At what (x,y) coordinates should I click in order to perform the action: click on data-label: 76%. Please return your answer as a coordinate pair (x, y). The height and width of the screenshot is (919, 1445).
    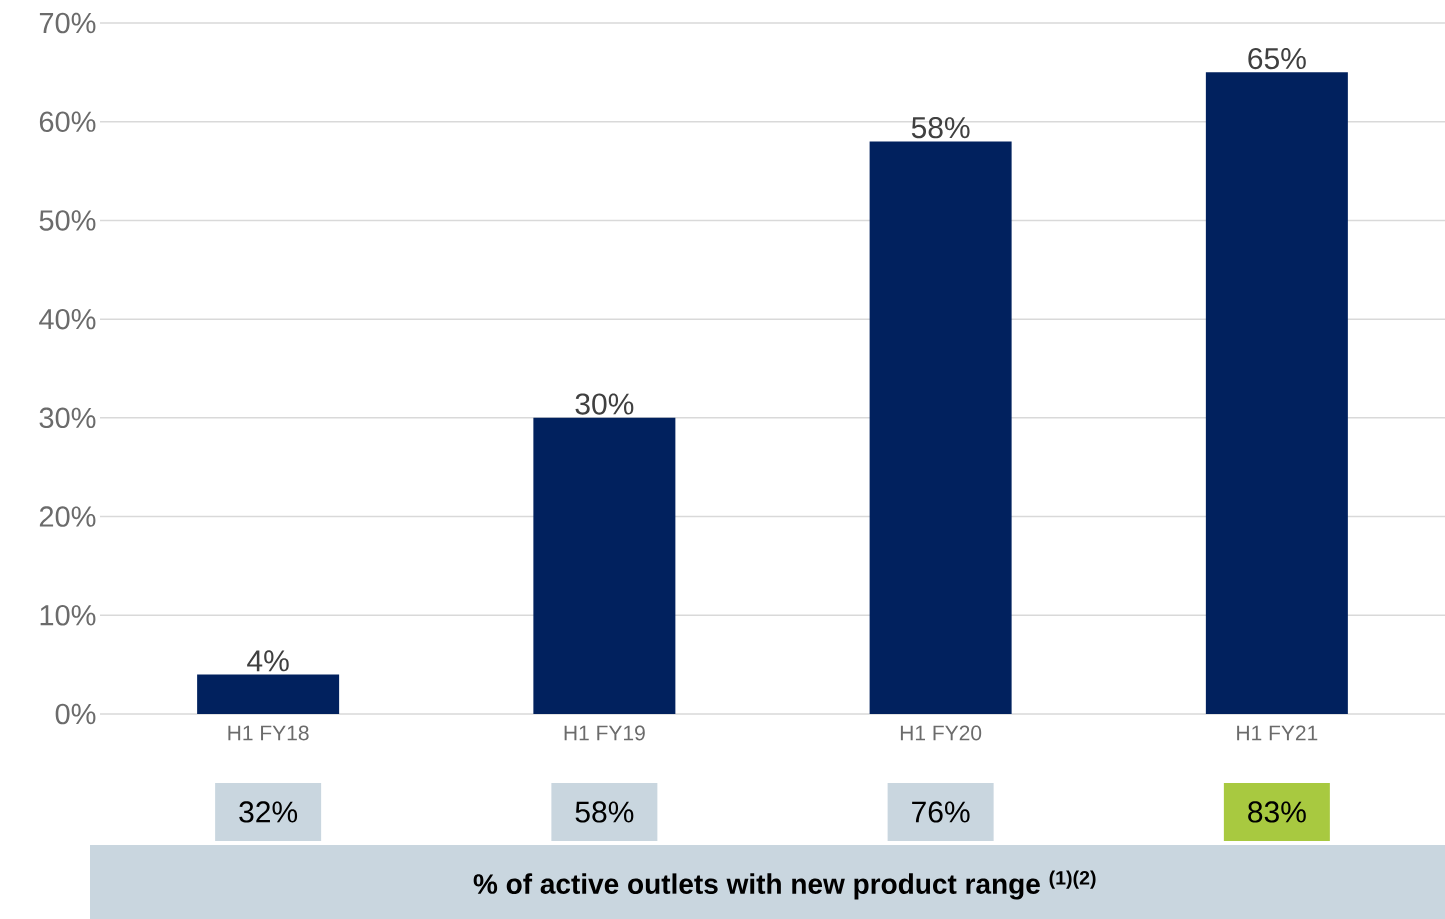
    Looking at the image, I should click on (941, 812).